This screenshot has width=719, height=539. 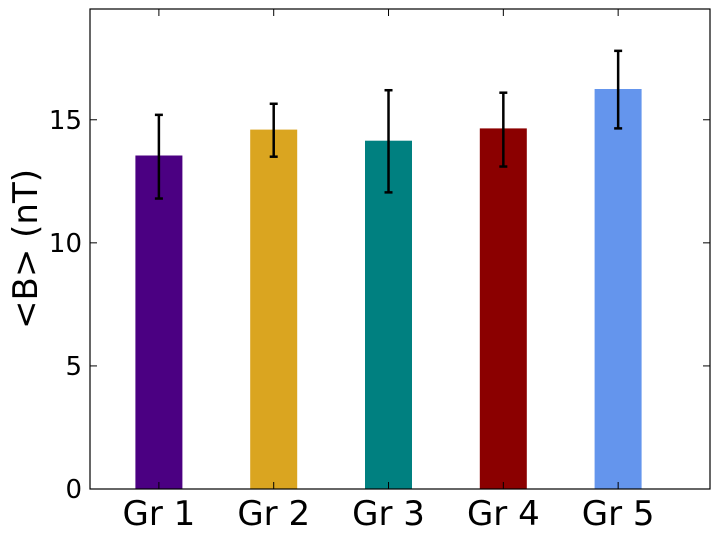 I want to click on x-tick-label: Gr 2, so click(x=273, y=514).